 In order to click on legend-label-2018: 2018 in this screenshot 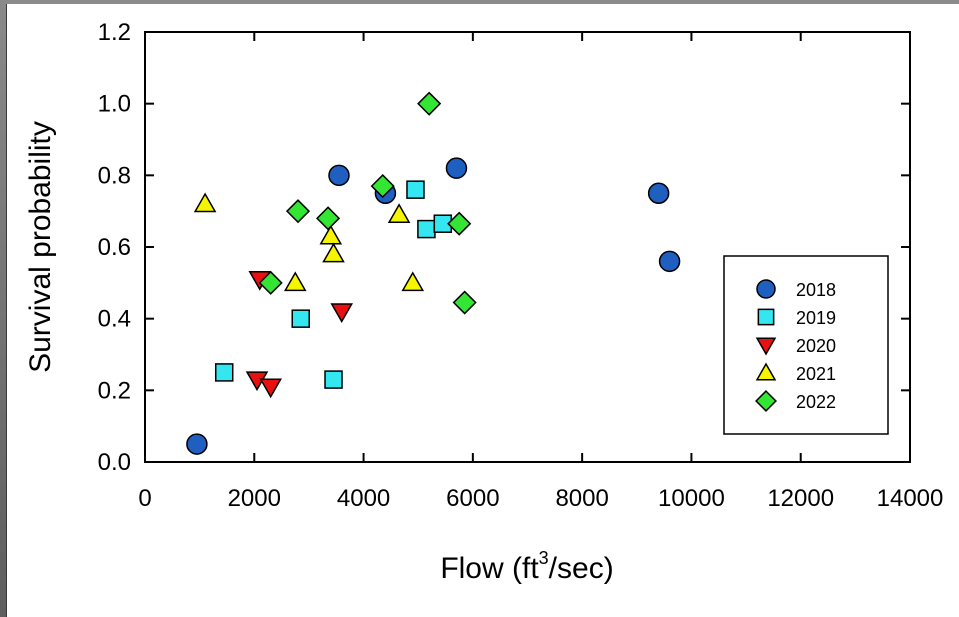, I will do `click(816, 290)`.